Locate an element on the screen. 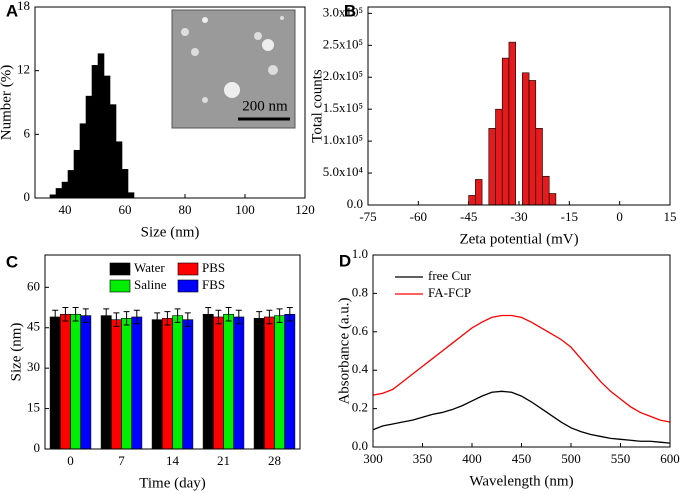  x-tick-label: -45 is located at coordinates (468, 216).